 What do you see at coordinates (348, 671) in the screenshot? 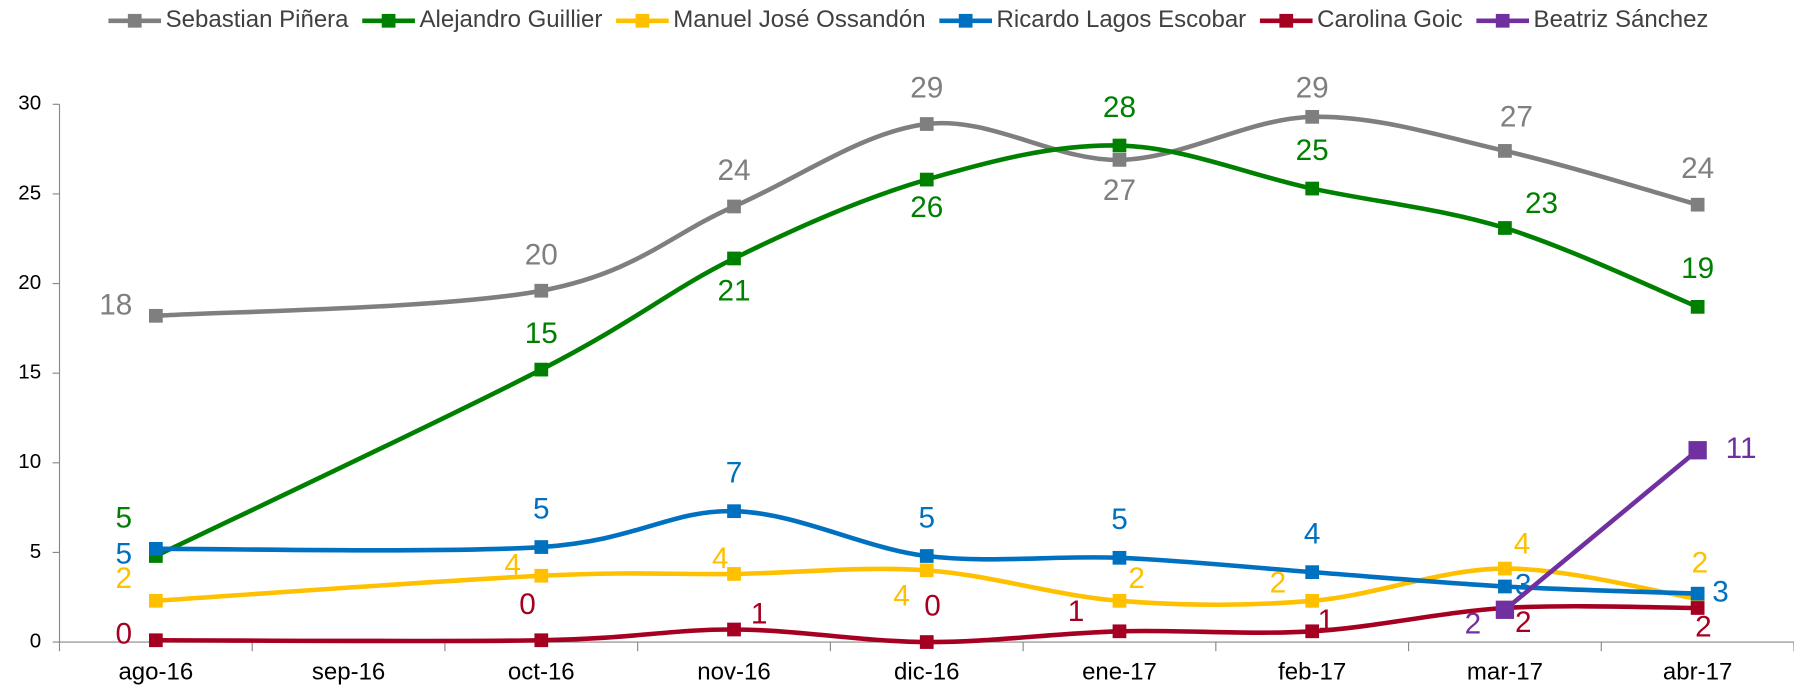
I see `x-tick-label: sep-16` at bounding box center [348, 671].